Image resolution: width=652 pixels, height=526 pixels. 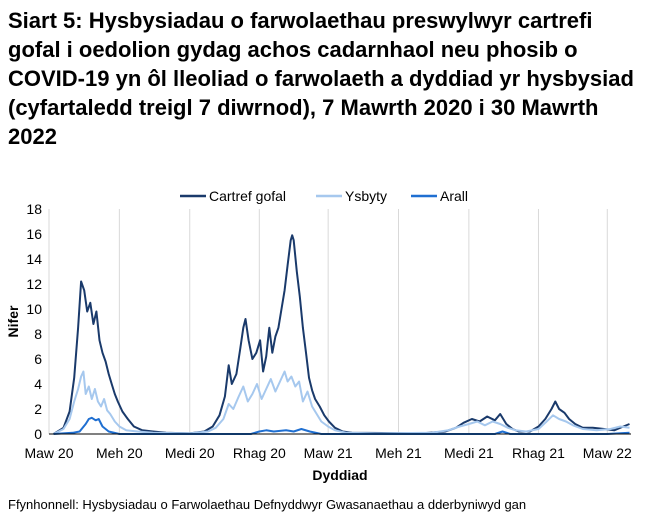 What do you see at coordinates (538, 453) in the screenshot?
I see `x-tick-label: Rhag 21` at bounding box center [538, 453].